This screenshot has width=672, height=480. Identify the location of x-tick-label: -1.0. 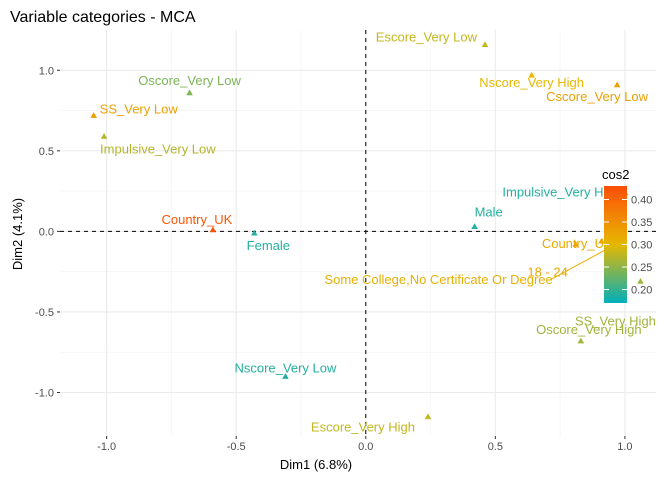
(106, 447).